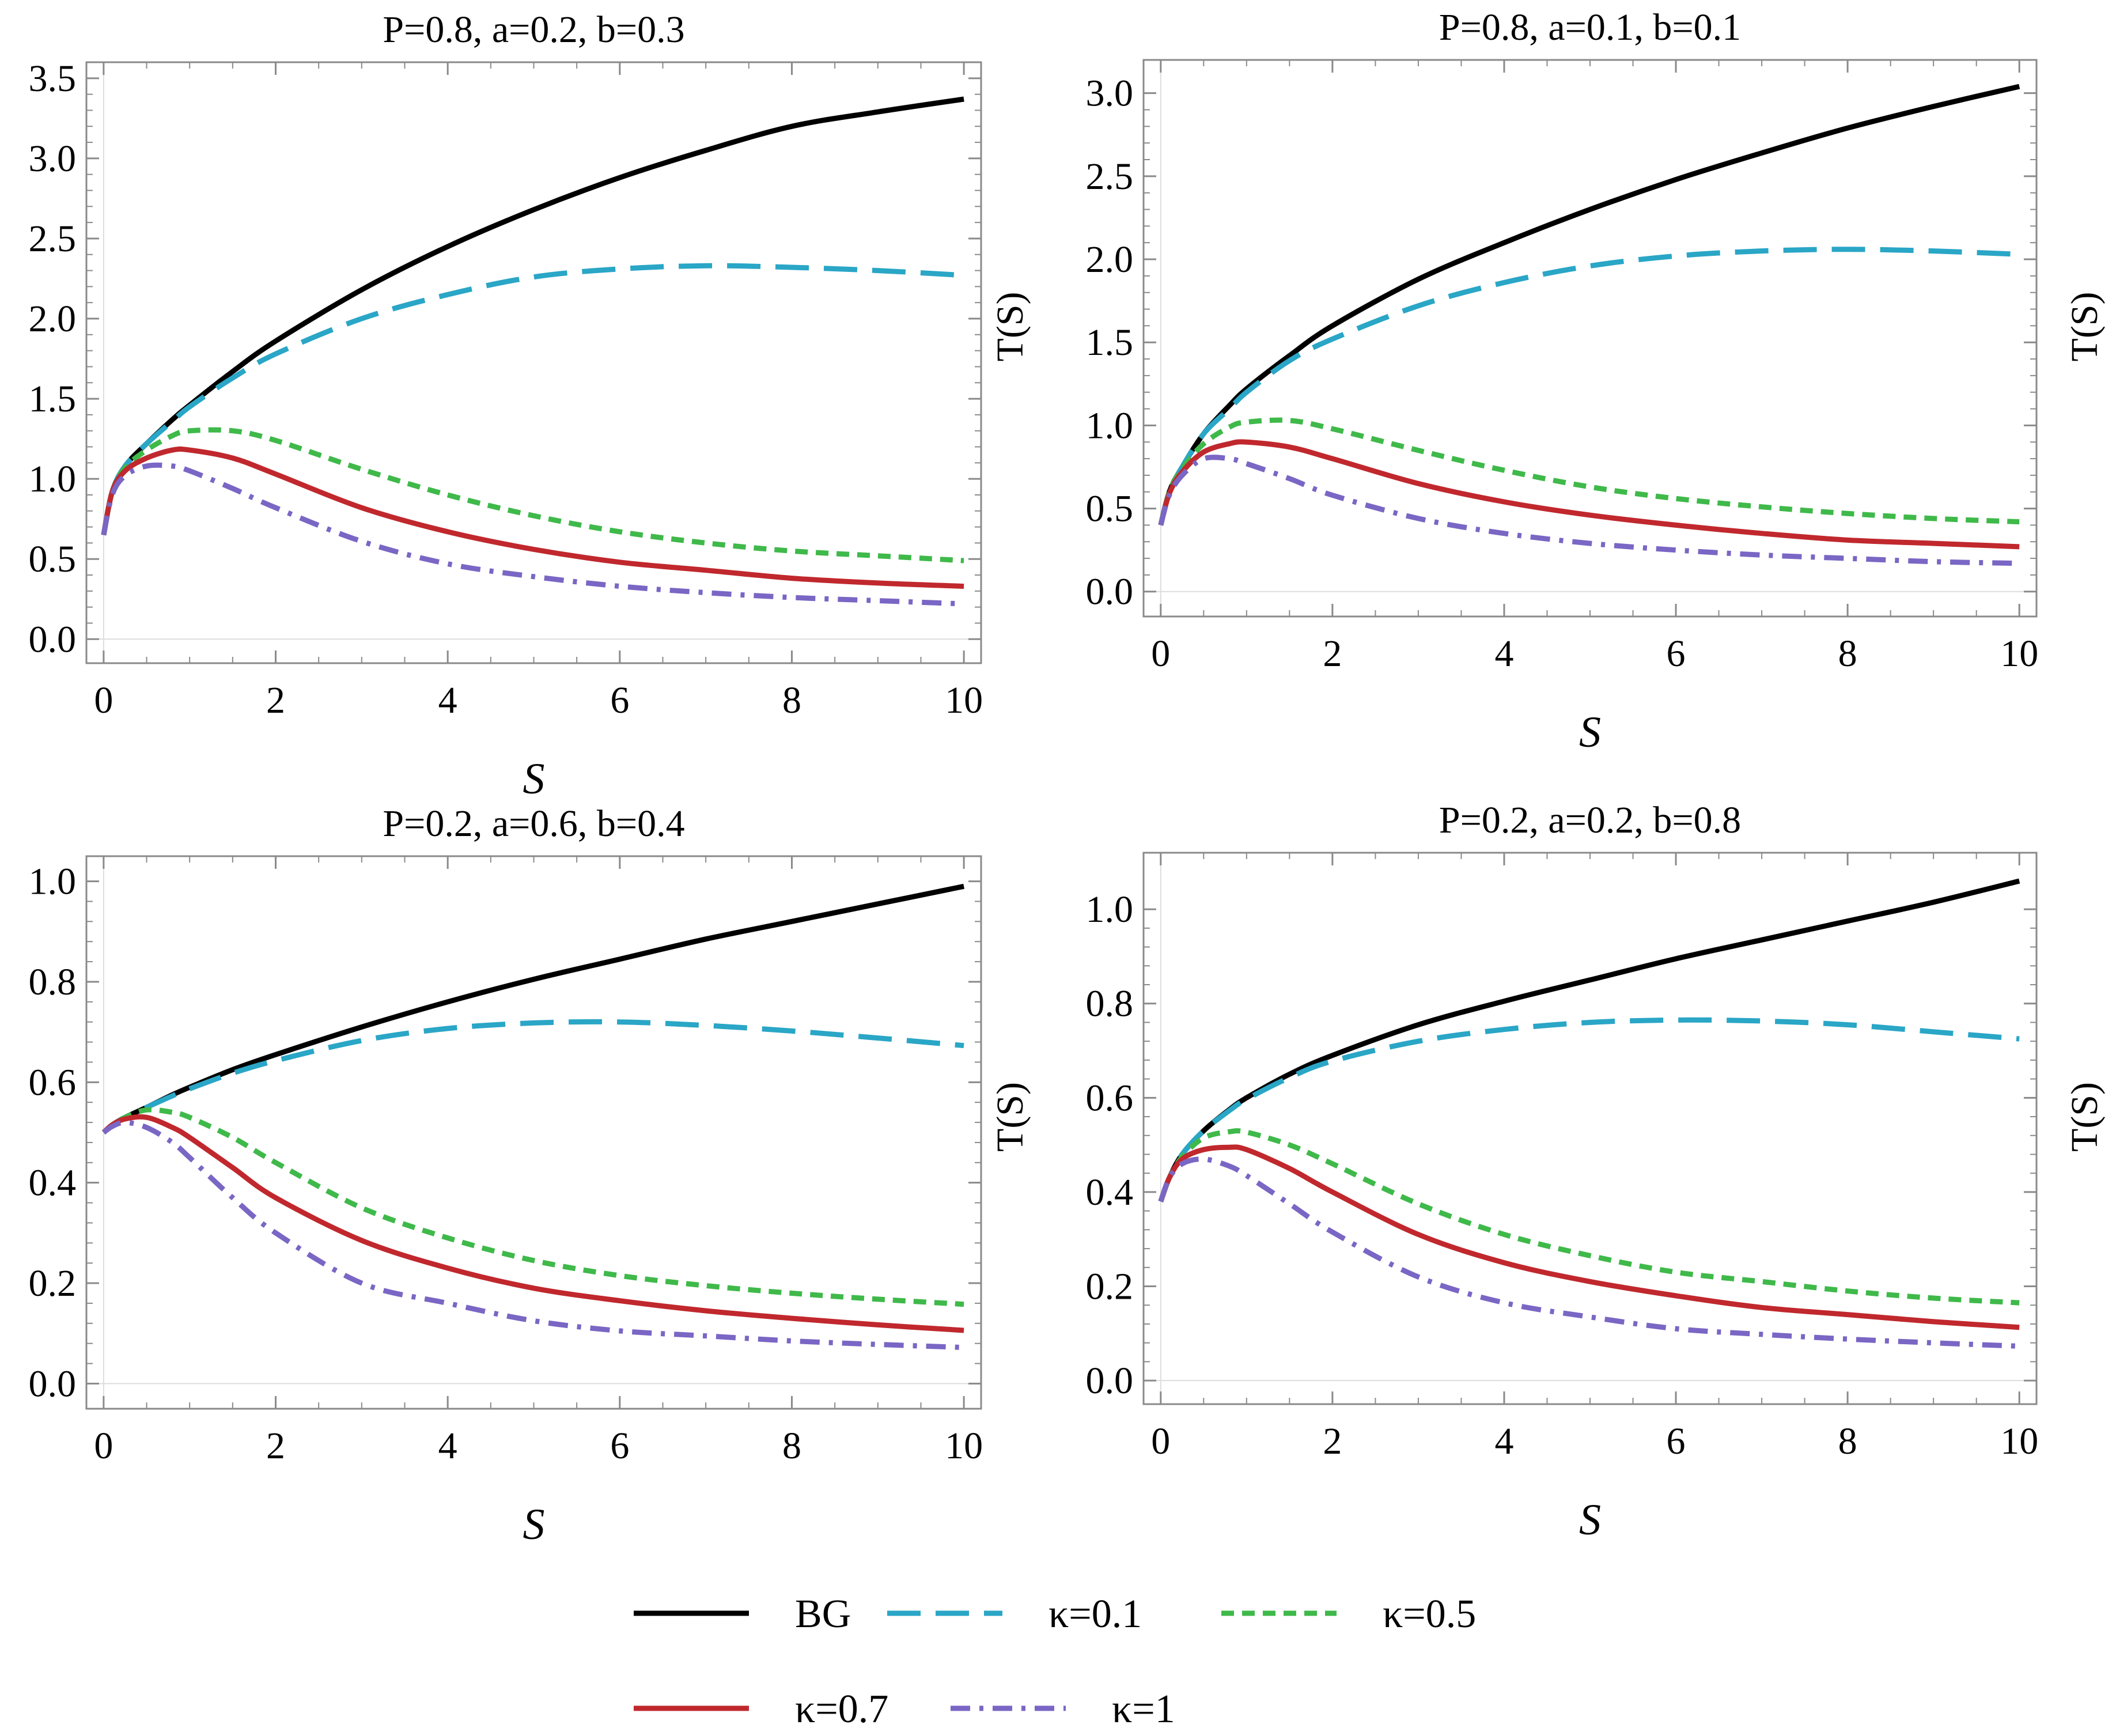  What do you see at coordinates (533, 824) in the screenshot?
I see `chart-title: P=0.2, a=0.6, b=0.4` at bounding box center [533, 824].